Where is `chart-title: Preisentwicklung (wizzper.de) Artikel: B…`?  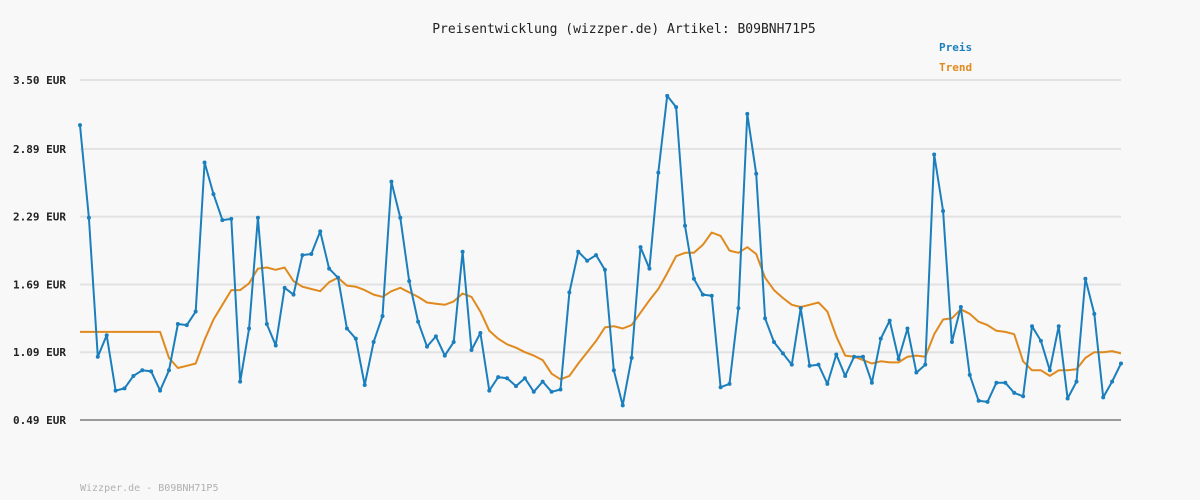
chart-title: Preisentwicklung (wizzper.de) Artikel: B… is located at coordinates (624, 29).